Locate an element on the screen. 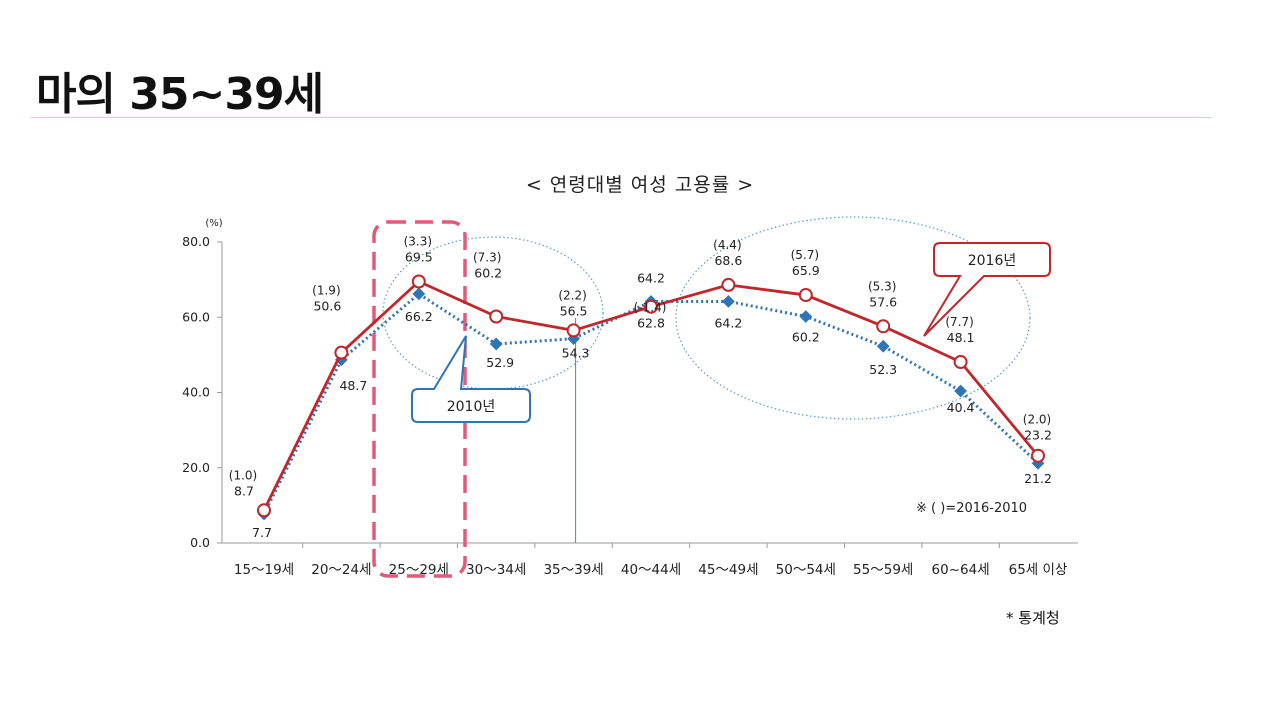 This screenshot has height=718, width=1280. data-label-2010: 7.7 is located at coordinates (262, 532).